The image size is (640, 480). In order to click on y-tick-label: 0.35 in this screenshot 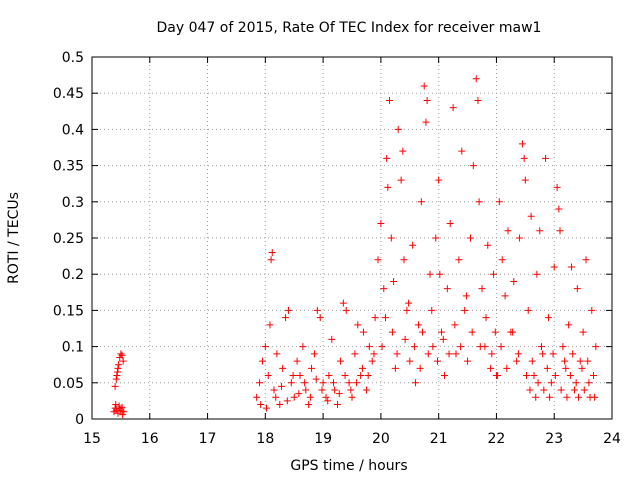, I will do `click(68, 167)`.